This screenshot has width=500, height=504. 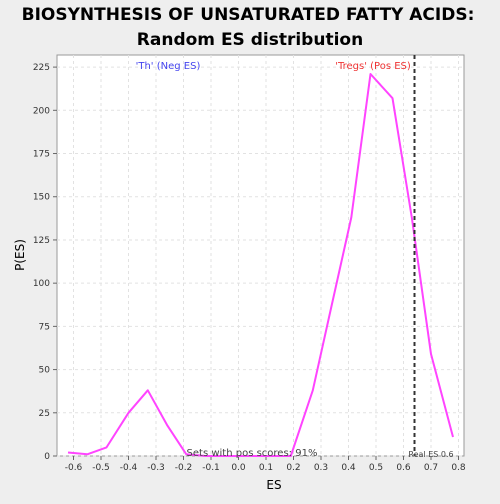 I want to click on chart-title-line-2: Random ES distribution, so click(x=250, y=40).